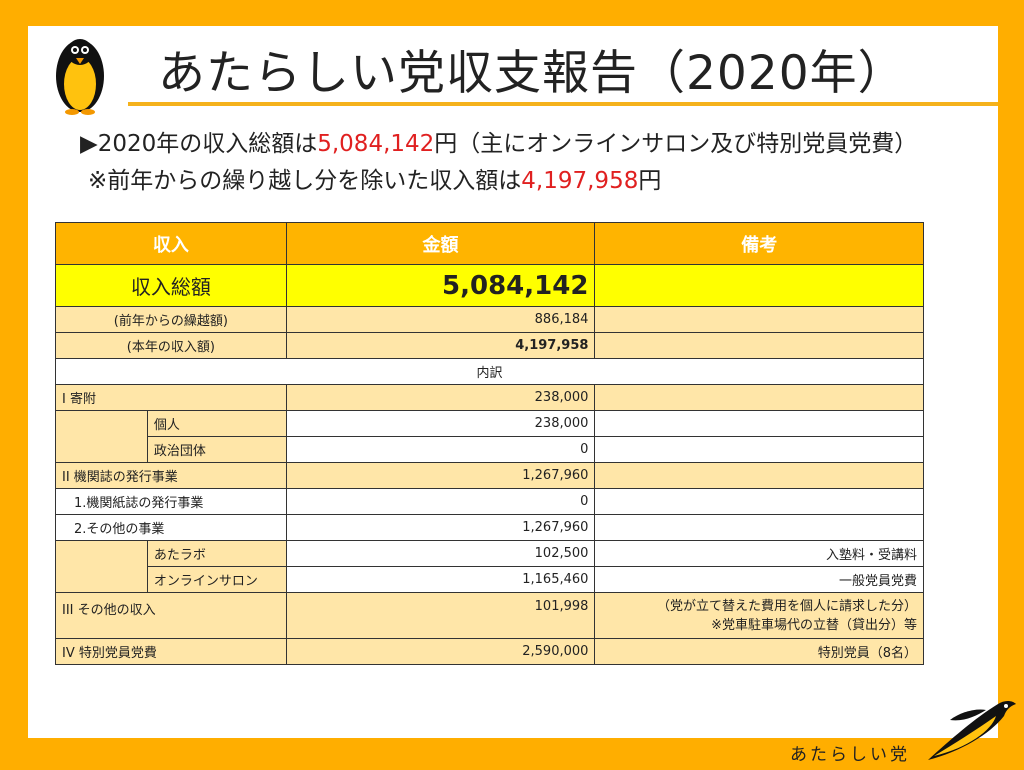 The image size is (1024, 770). Describe the element at coordinates (440, 527) in the screenshot. I see `publication-sub2-amount: 1,267,960` at that location.